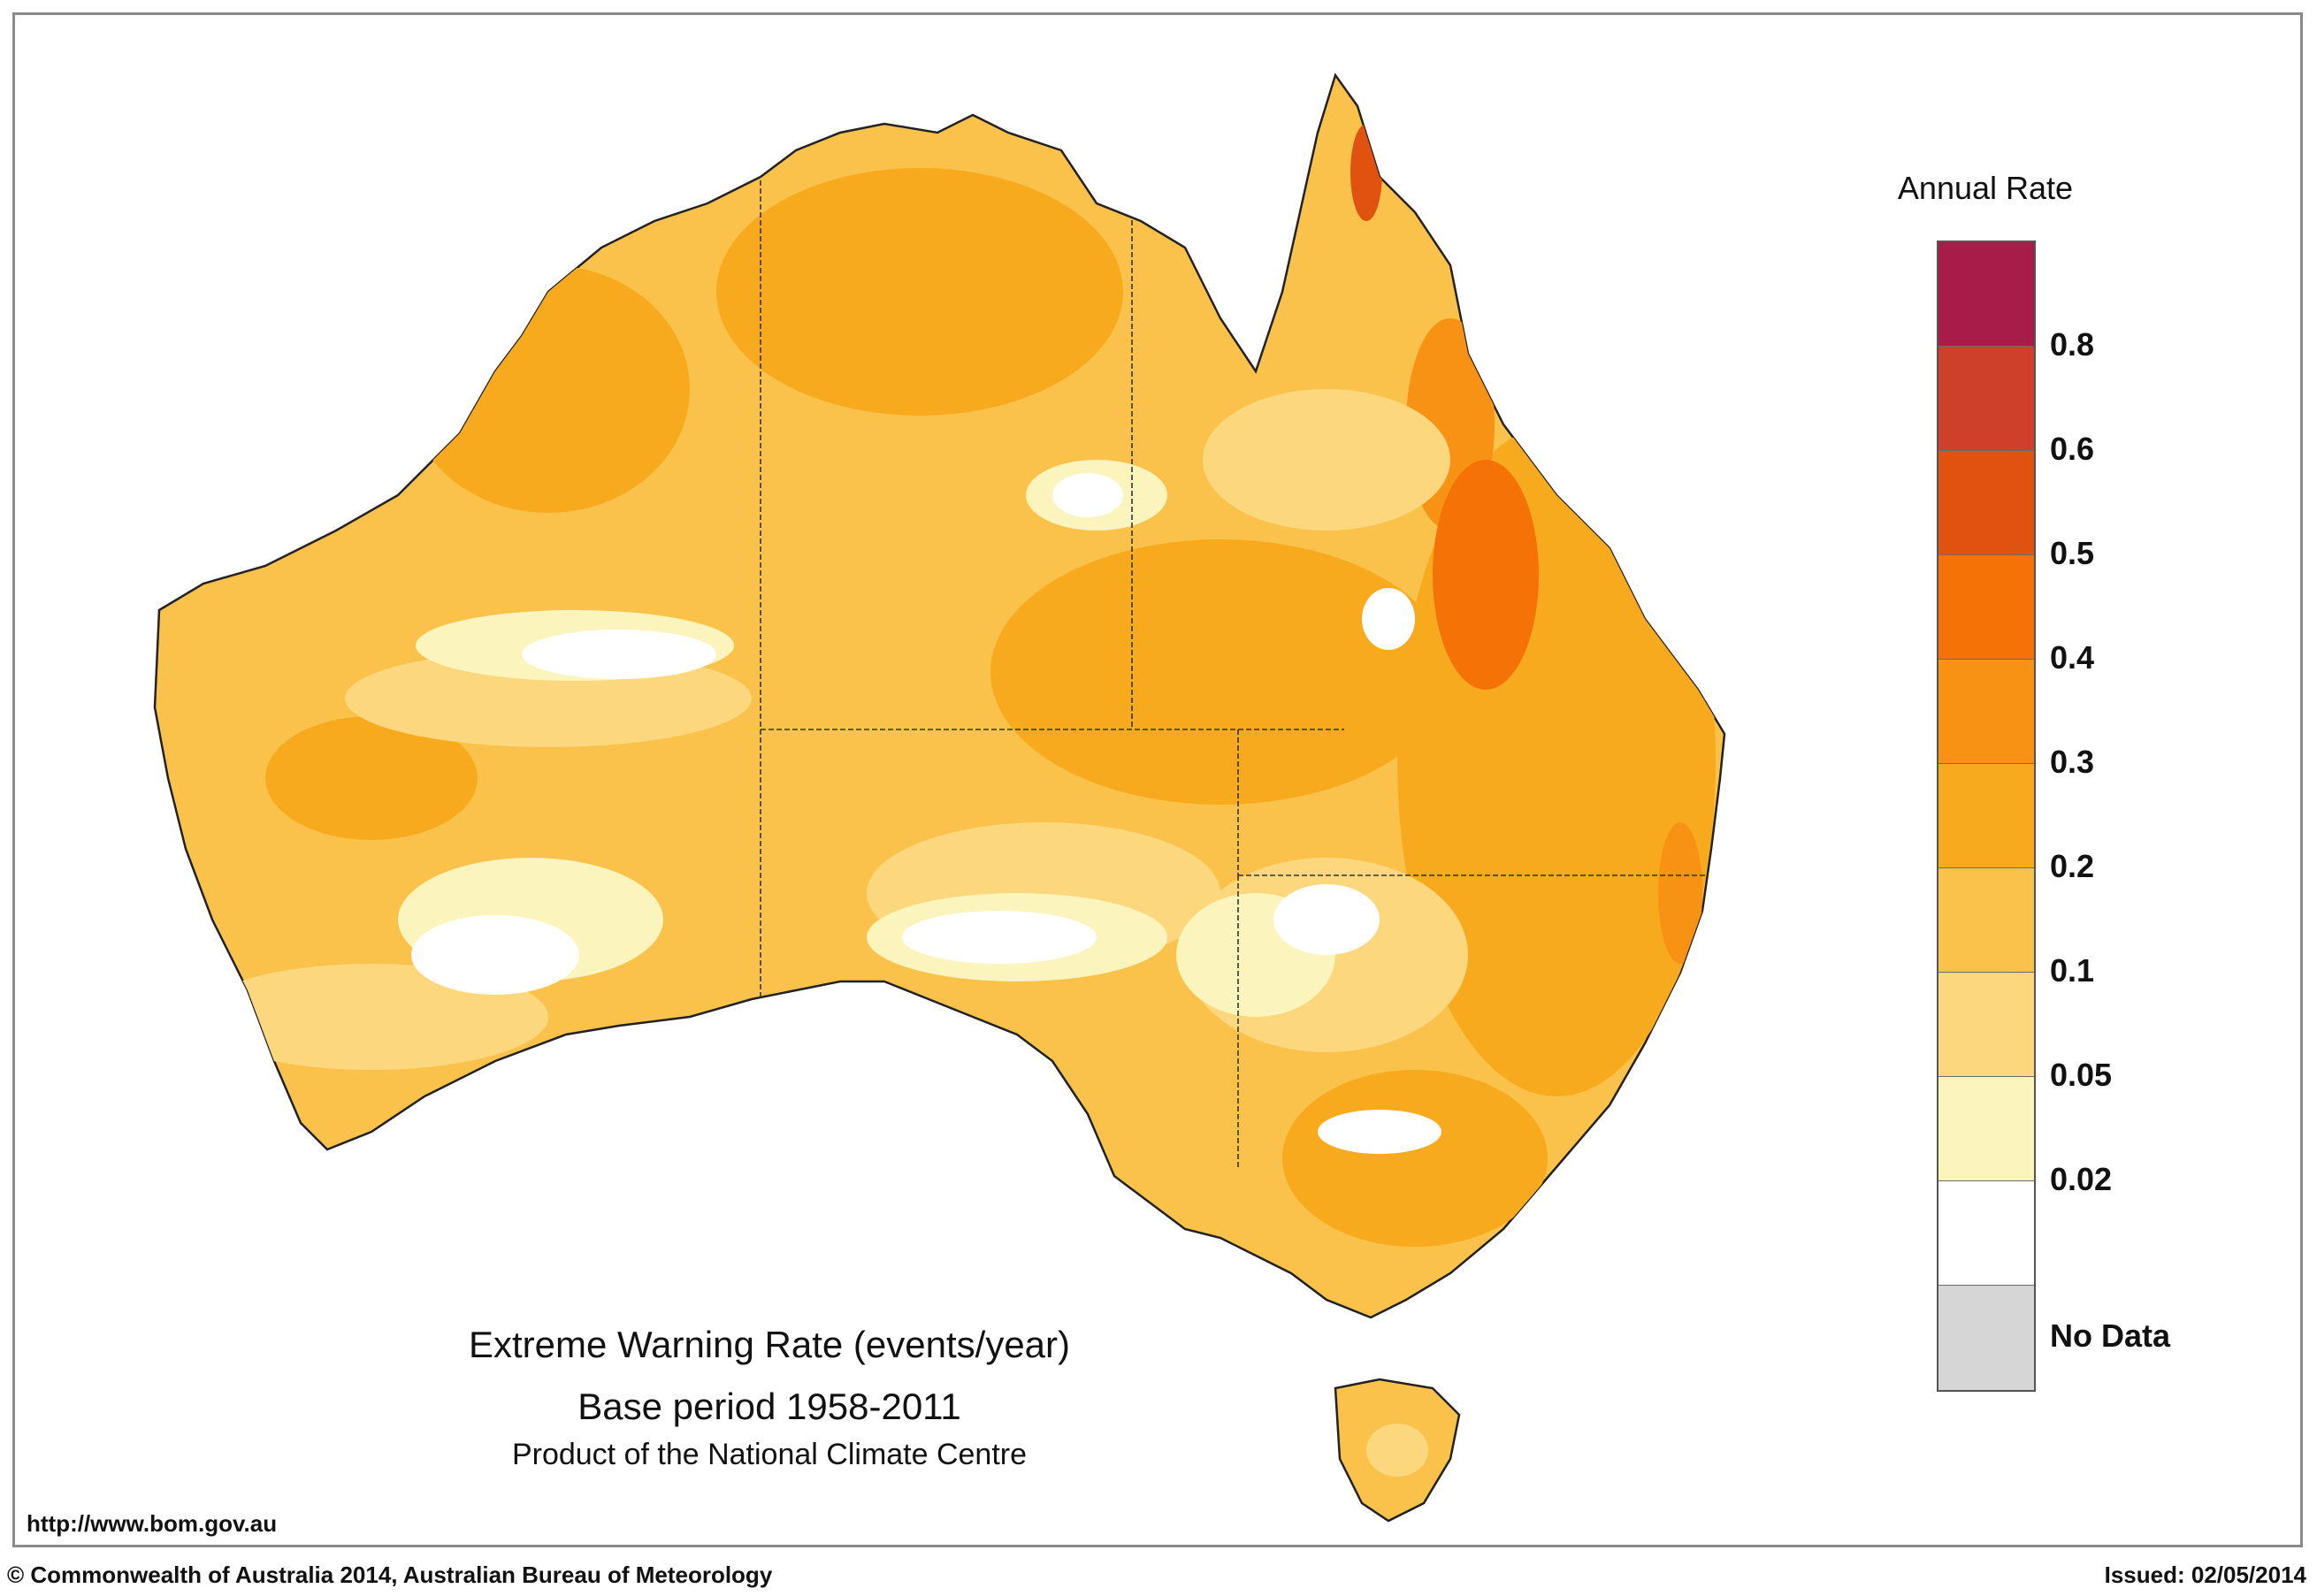 The height and width of the screenshot is (1596, 2317). What do you see at coordinates (1379, 1132) in the screenshot?
I see `zone-white-murray` at bounding box center [1379, 1132].